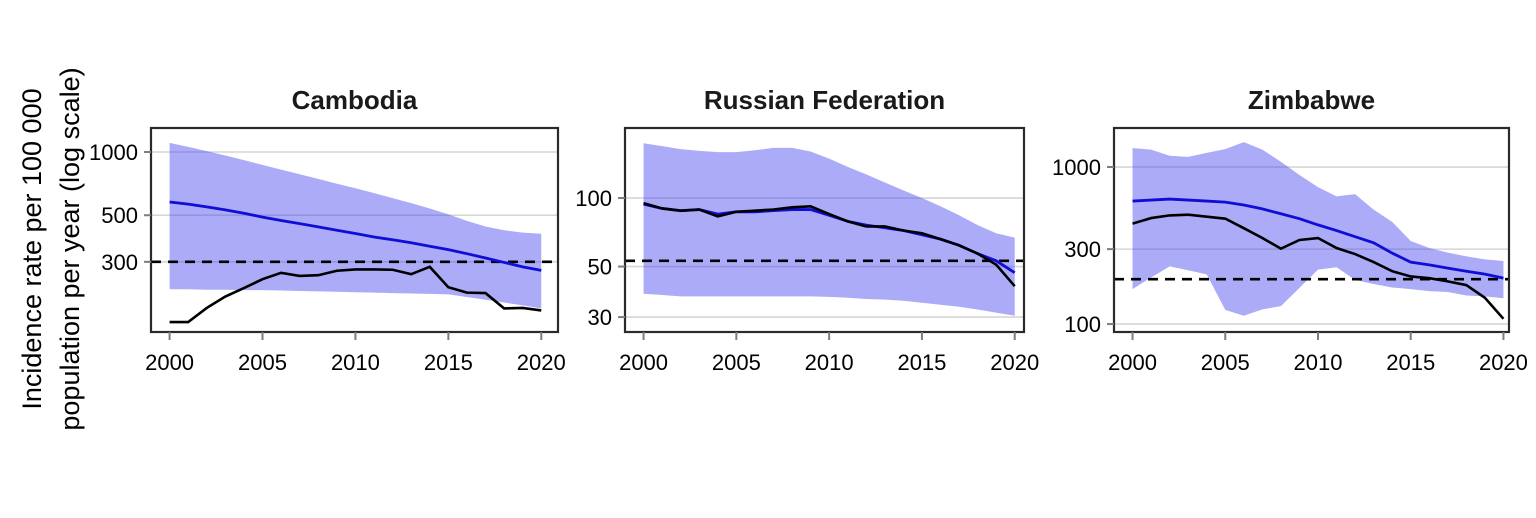 Image resolution: width=1536 pixels, height=518 pixels. What do you see at coordinates (1311, 100) in the screenshot?
I see `panel-title-zimbabwe: Zimbabwe` at bounding box center [1311, 100].